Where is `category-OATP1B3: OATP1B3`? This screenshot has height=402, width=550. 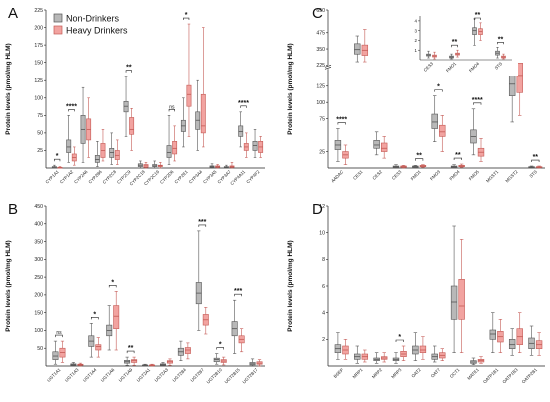
category-OATP1B3: OATP1B3 is located at coordinates (512, 348).